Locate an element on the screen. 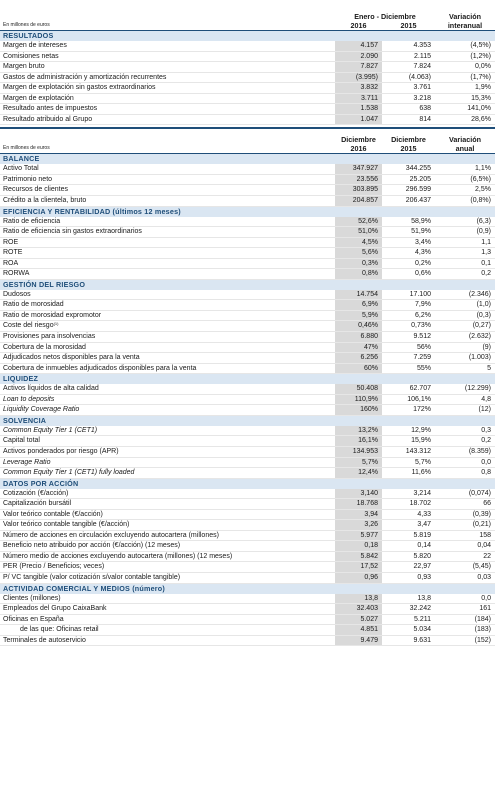 Image resolution: width=495 pixels, height=804 pixels. value-previous: 22,97 is located at coordinates (422, 567).